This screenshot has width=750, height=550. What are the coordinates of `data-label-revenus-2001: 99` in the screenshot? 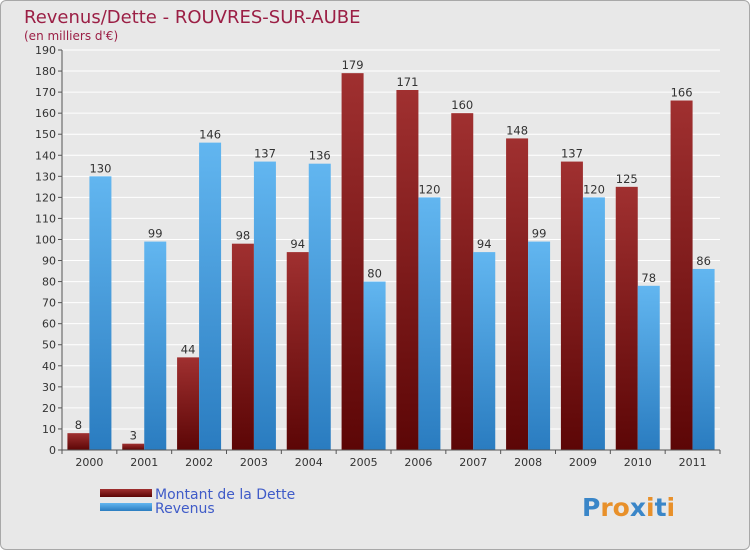 It's located at (155, 234).